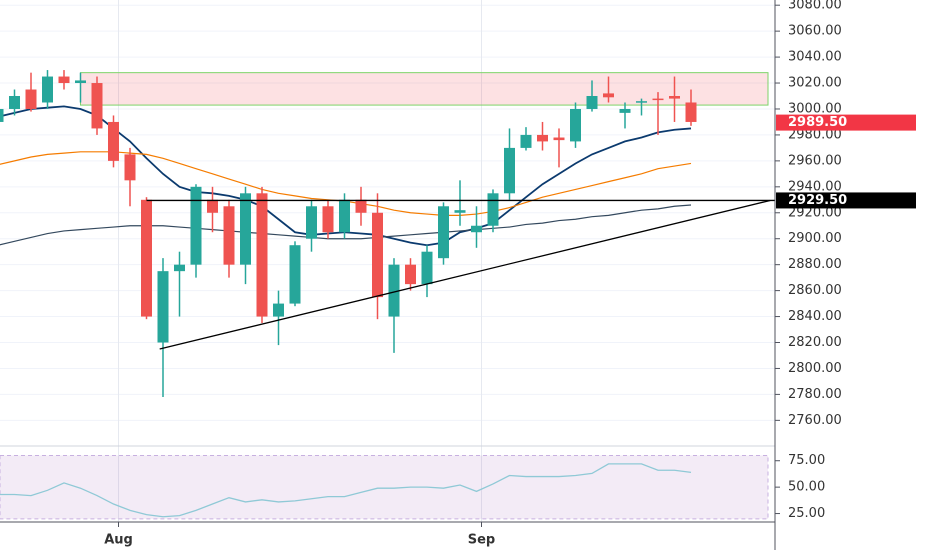  I want to click on rsi-tick-label: 75.00, so click(806, 460).